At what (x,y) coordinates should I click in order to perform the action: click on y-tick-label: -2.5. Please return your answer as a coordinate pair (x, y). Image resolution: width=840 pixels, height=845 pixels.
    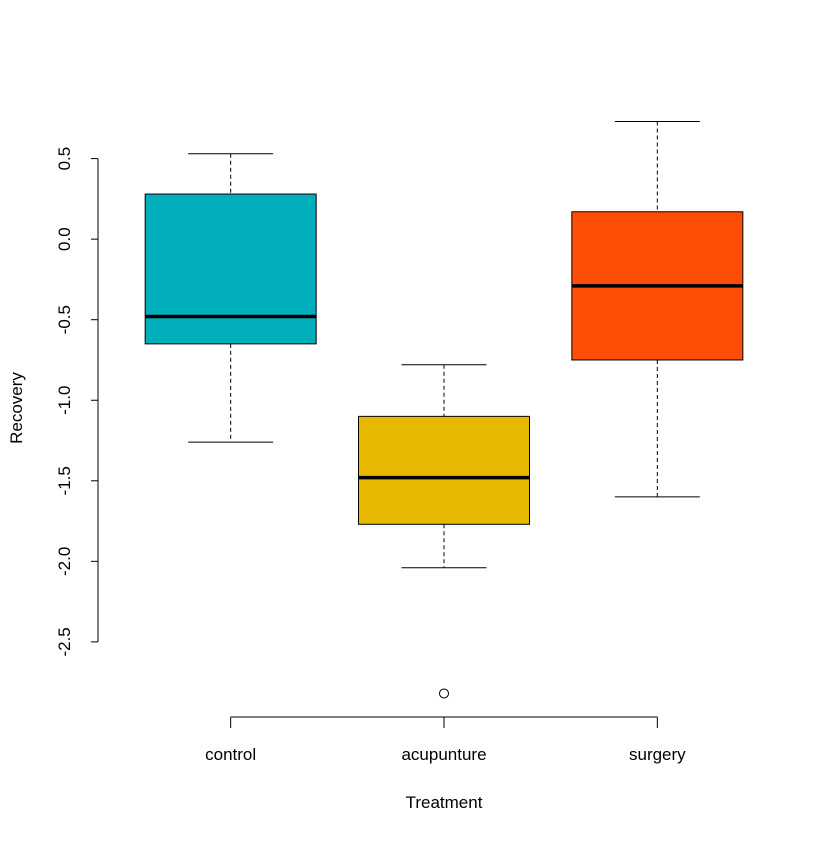
    Looking at the image, I should click on (64, 641).